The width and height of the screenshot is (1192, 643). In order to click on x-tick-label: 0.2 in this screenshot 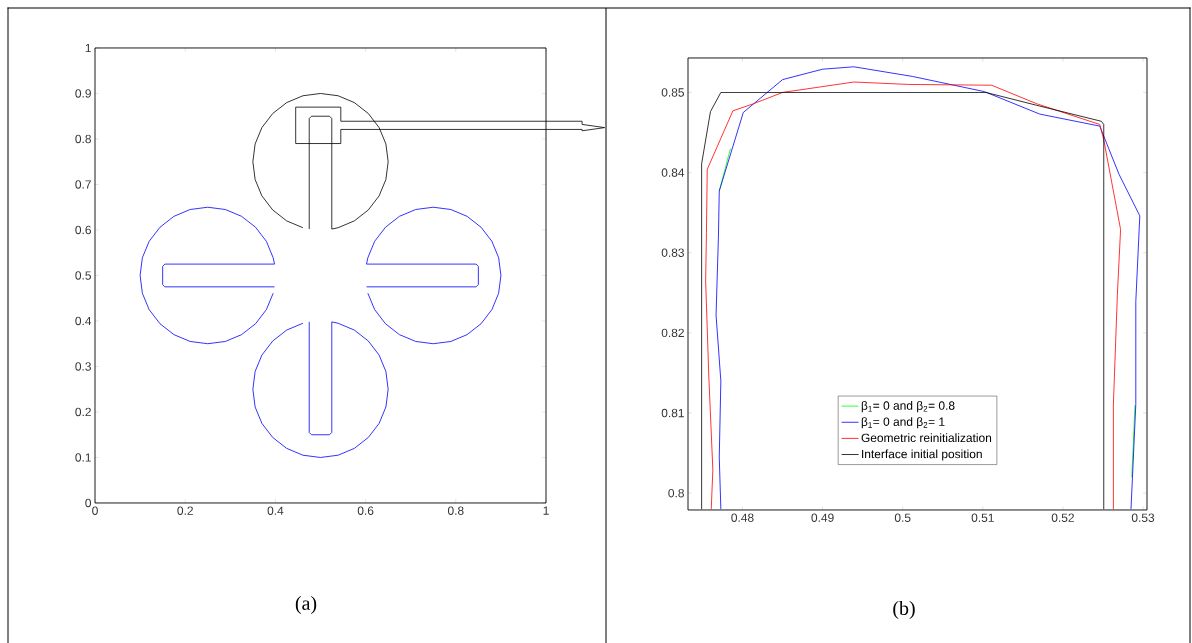, I will do `click(185, 510)`.